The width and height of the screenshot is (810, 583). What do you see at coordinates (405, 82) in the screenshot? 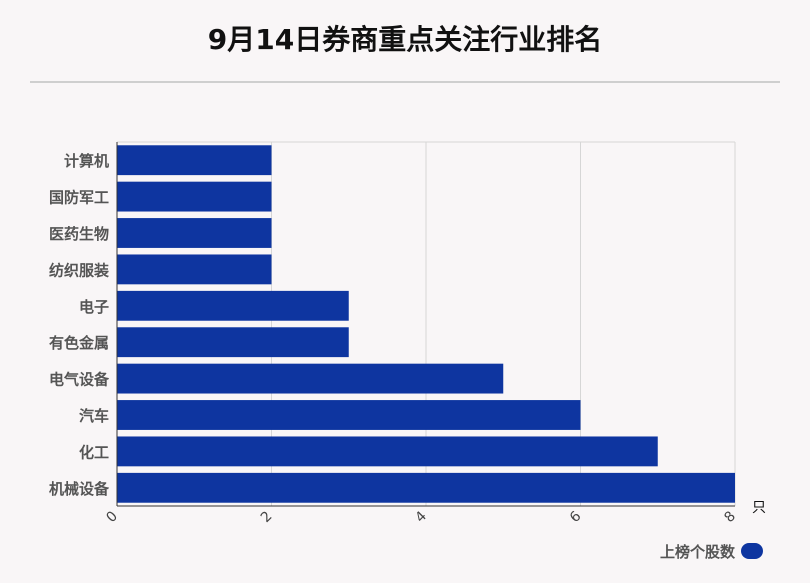
I see `title-divider` at bounding box center [405, 82].